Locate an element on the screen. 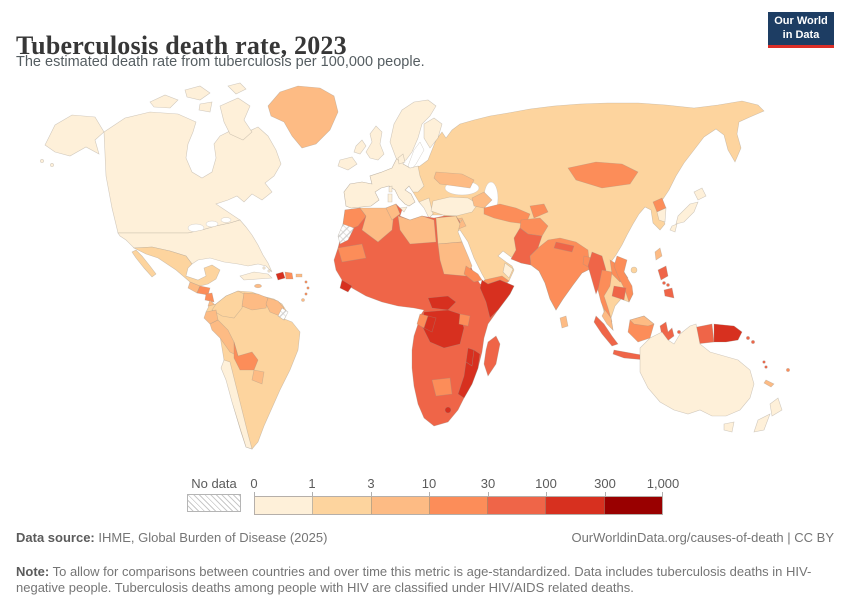 The height and width of the screenshot is (600, 850). region-india is located at coordinates (560, 274).